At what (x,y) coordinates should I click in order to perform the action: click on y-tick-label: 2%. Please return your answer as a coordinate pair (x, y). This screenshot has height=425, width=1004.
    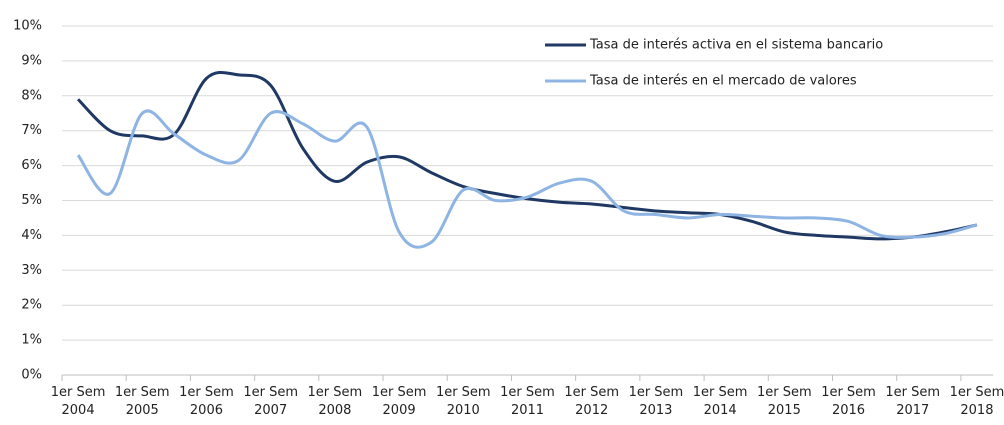
    Looking at the image, I should click on (31, 305).